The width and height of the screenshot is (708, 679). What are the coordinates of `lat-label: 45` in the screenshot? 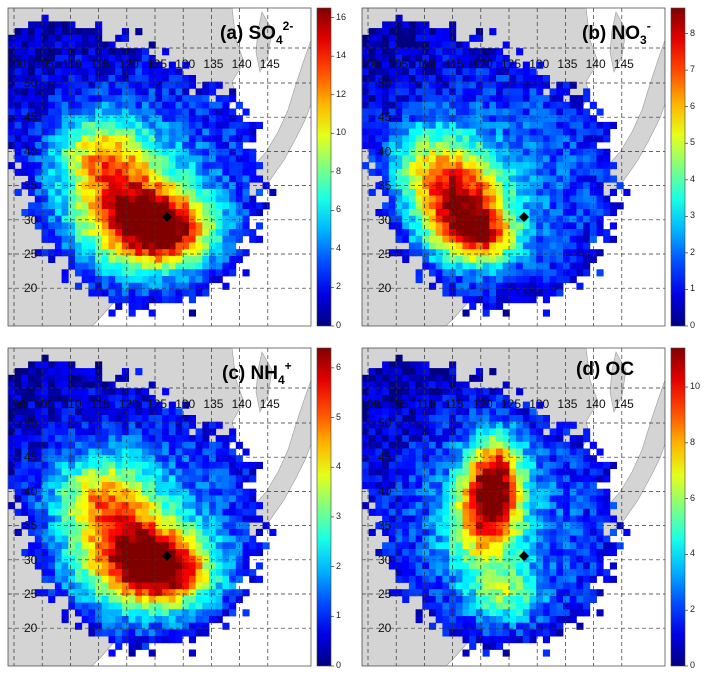 It's located at (31, 457).